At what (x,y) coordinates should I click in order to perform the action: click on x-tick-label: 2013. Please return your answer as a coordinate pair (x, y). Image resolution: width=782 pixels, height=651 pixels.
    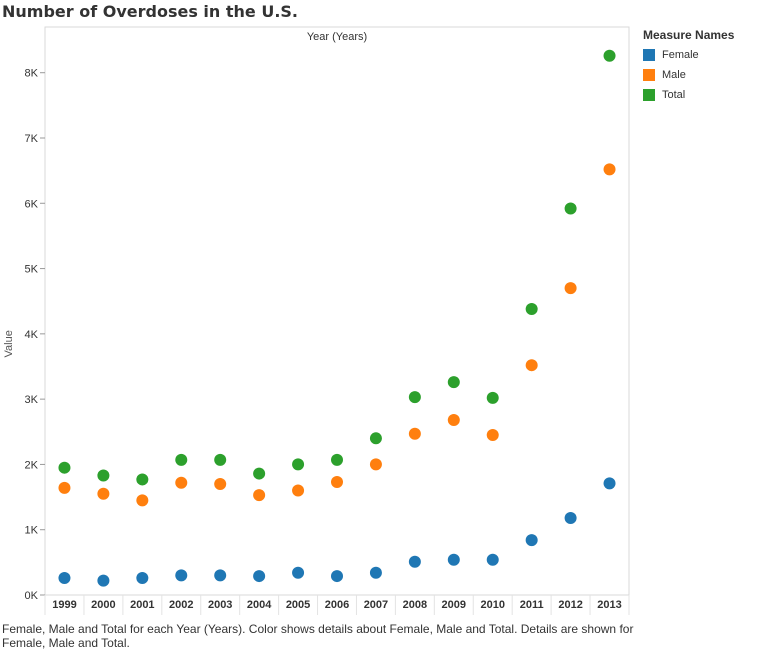
    Looking at the image, I should click on (609, 605).